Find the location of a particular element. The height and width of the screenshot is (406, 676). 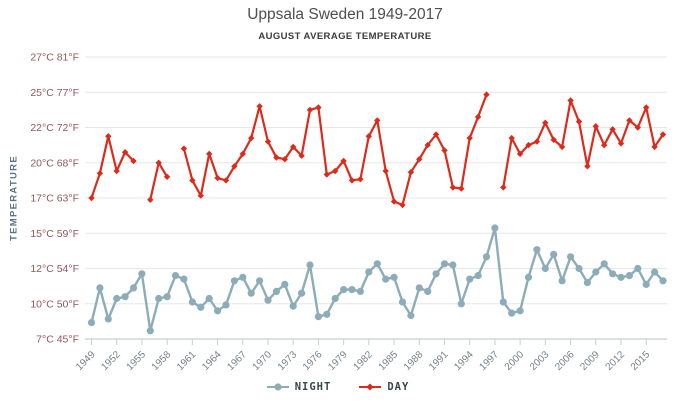

svg-text: 1949 is located at coordinates (86, 361).